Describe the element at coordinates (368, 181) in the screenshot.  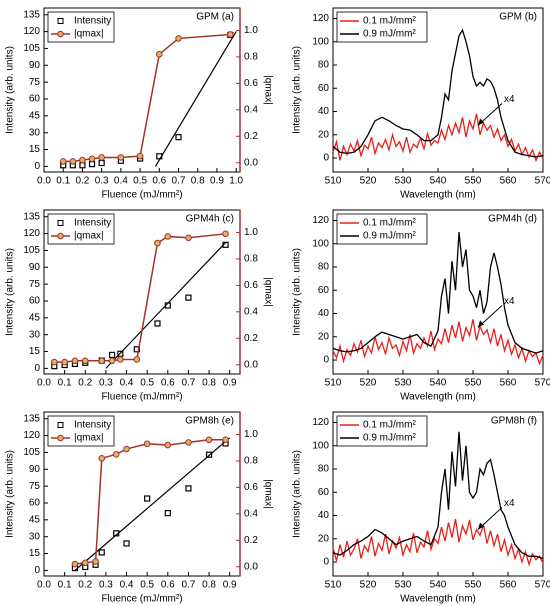
I see `x-tick-label: 520` at that location.